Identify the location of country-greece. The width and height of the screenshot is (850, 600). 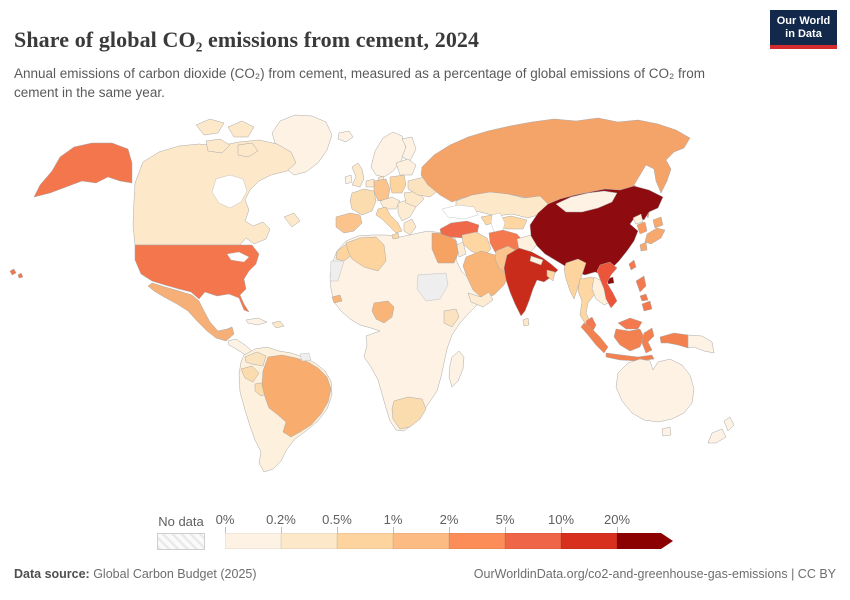
(410, 227).